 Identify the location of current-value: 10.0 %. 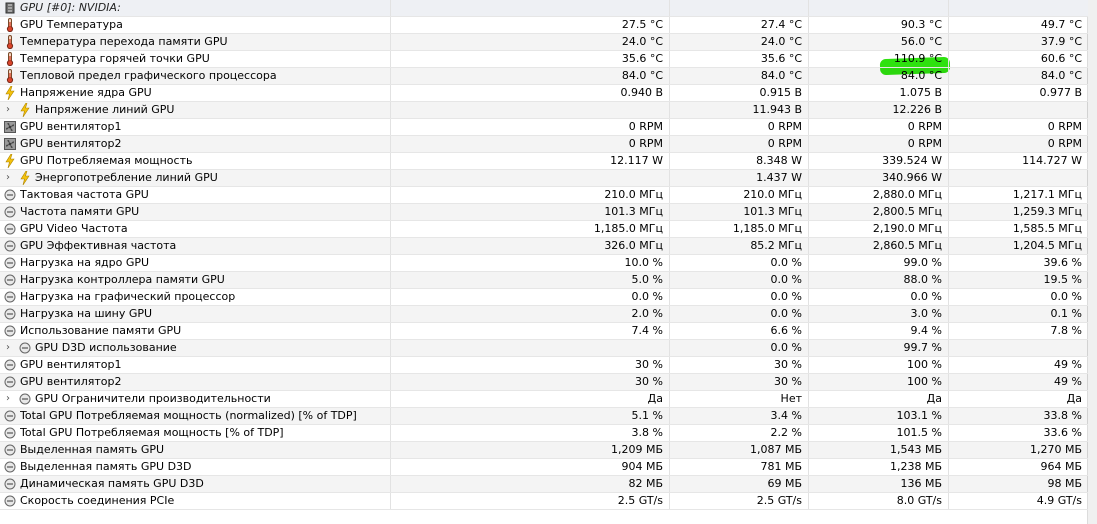
(529, 263).